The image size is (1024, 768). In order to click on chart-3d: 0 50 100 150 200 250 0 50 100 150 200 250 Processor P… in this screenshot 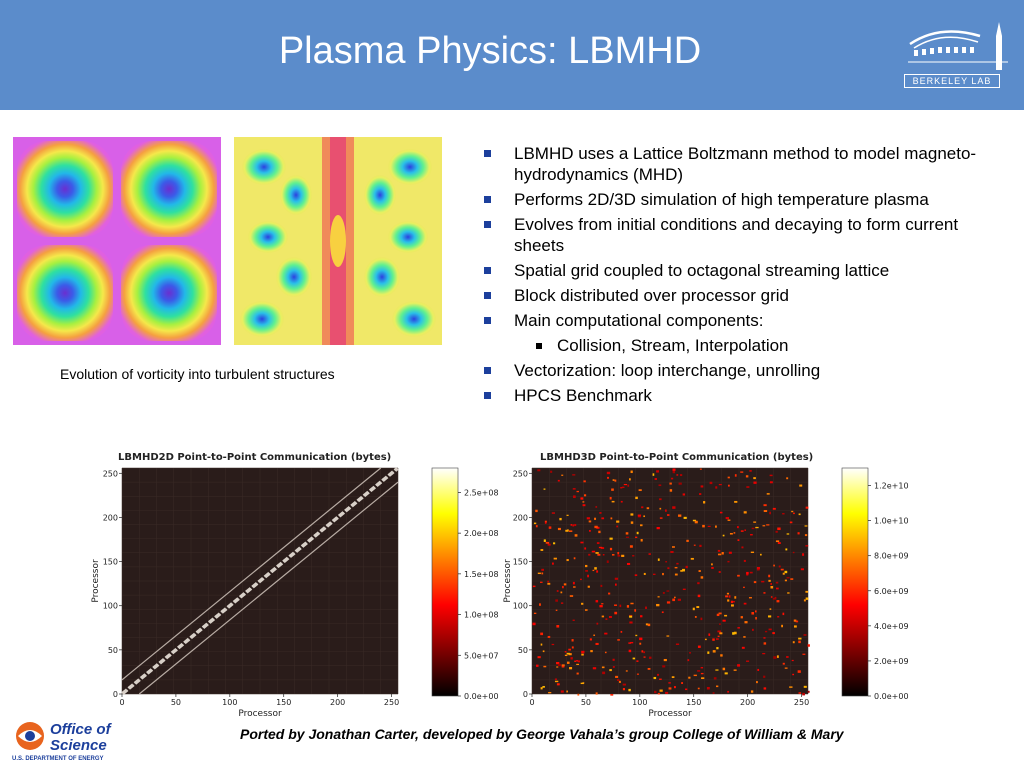, I will do `click(656, 593)`.